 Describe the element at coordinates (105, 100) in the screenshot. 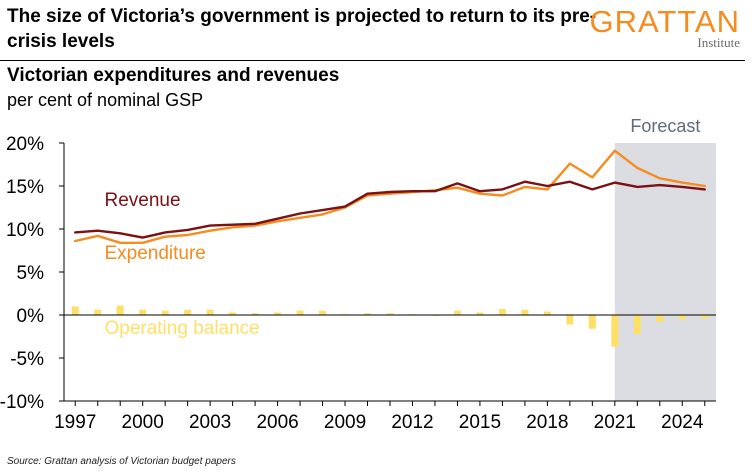

I see `chart-subtitle: per cent of nominal GSP` at that location.